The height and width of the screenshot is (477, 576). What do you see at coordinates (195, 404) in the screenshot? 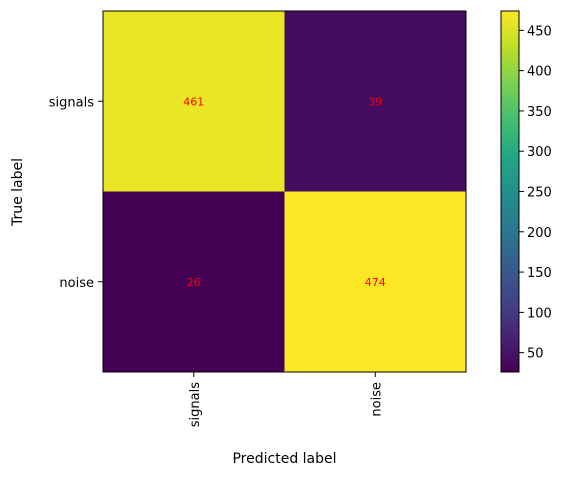
I see `x-tick-label-signals: signals` at bounding box center [195, 404].